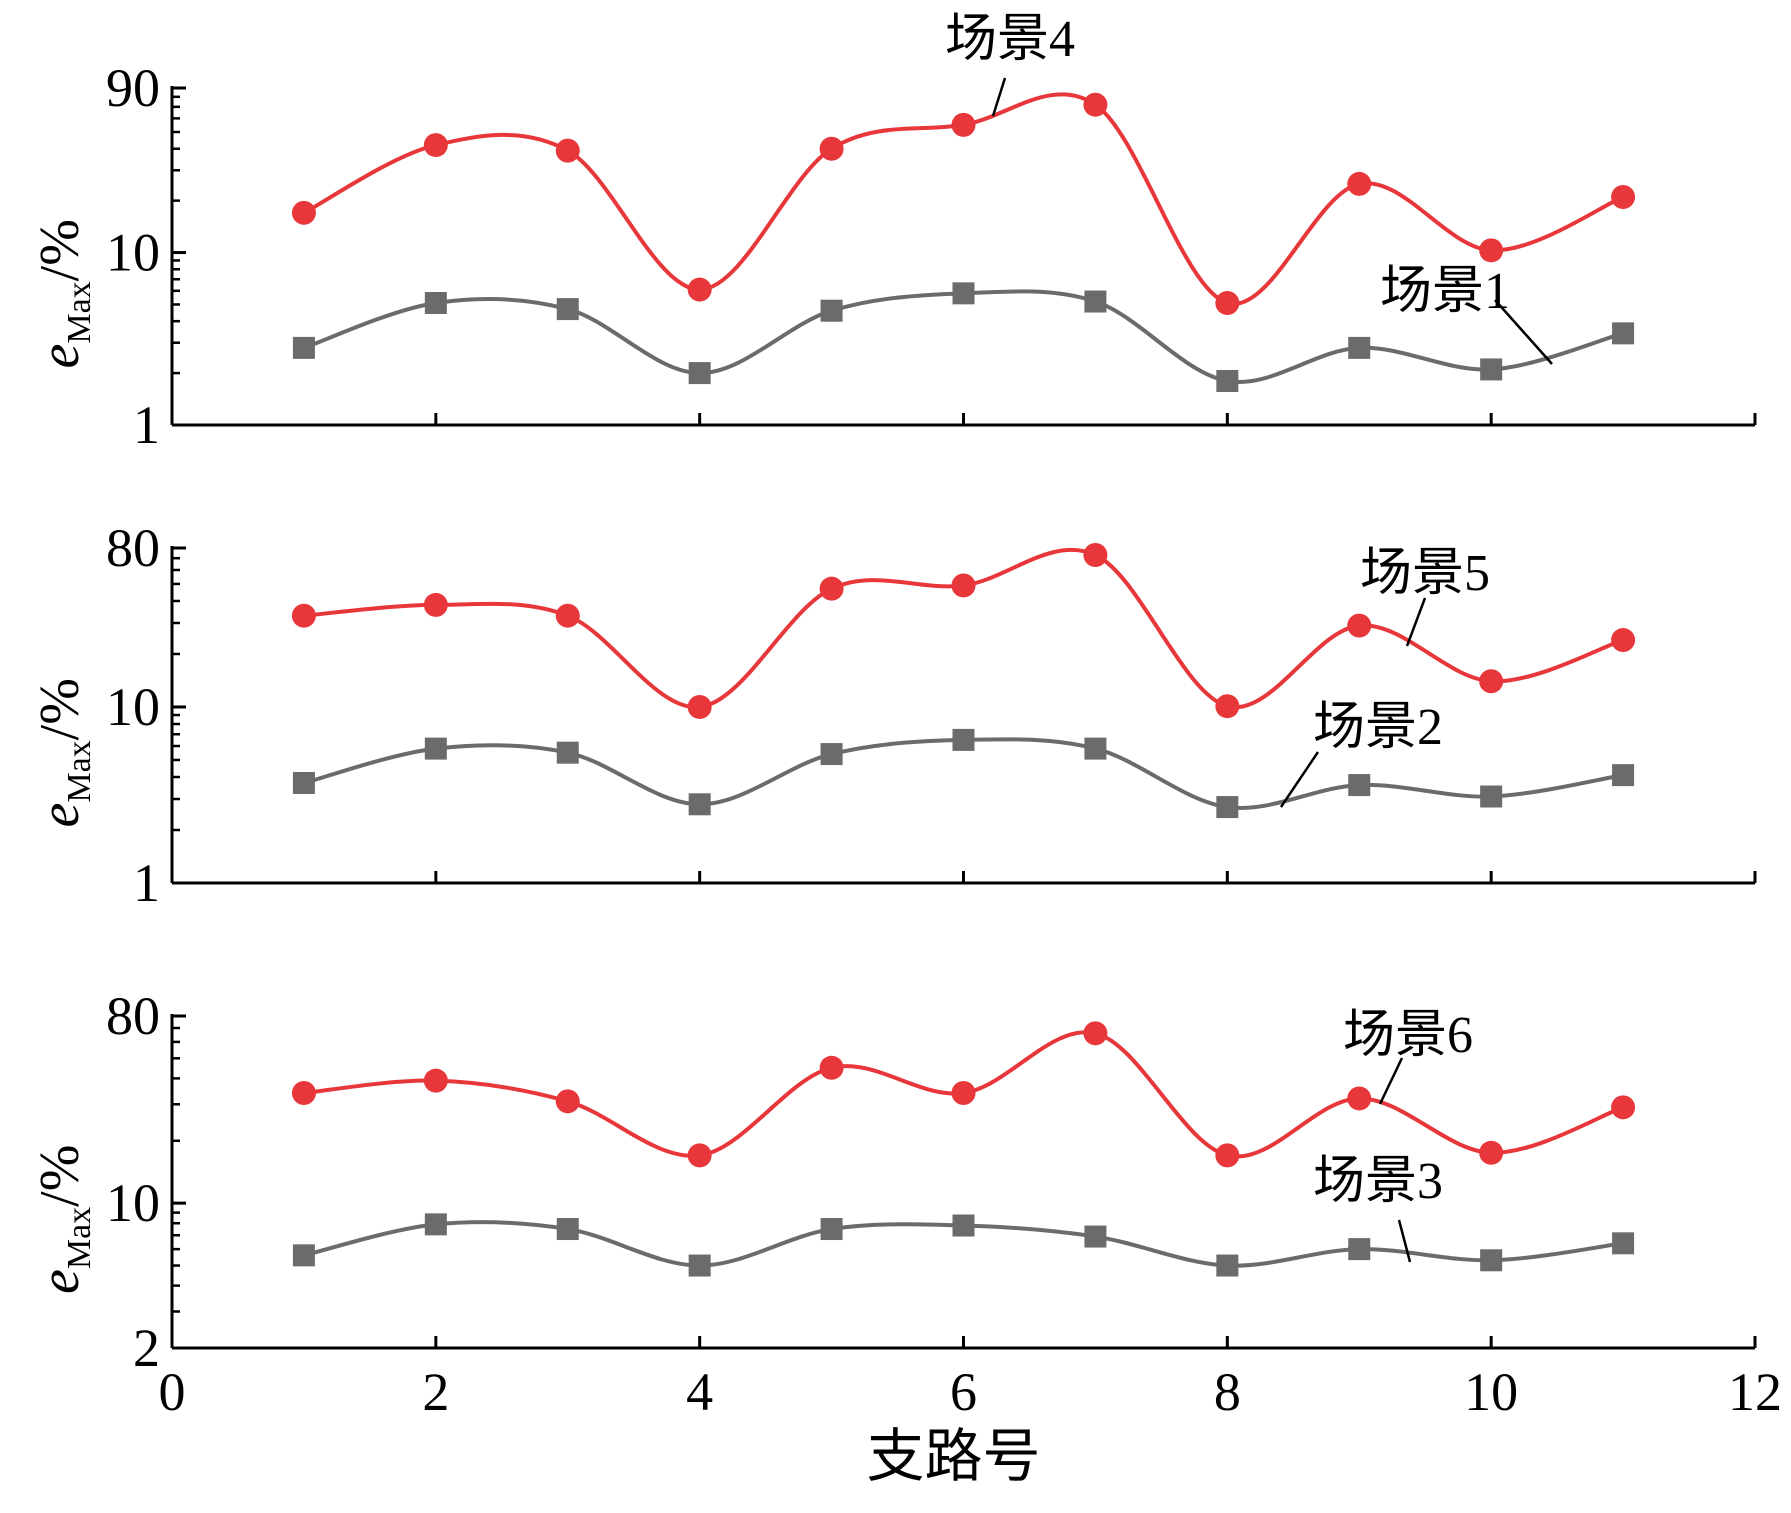 This screenshot has height=1513, width=1791. I want to click on series-annotation: 场景2, so click(1378, 727).